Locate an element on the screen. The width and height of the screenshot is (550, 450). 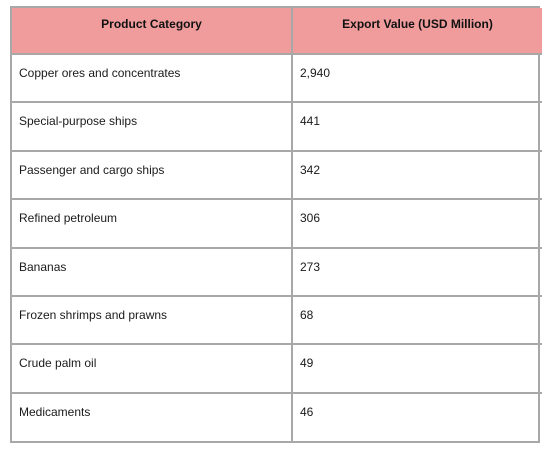
cell-product-category: Crude palm oil is located at coordinates (152, 368).